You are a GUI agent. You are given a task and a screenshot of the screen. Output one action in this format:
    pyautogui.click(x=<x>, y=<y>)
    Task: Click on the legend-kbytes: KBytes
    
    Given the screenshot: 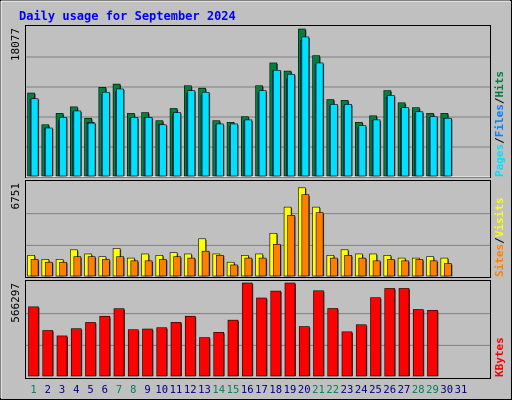 What is the action you would take?
    pyautogui.click(x=499, y=357)
    